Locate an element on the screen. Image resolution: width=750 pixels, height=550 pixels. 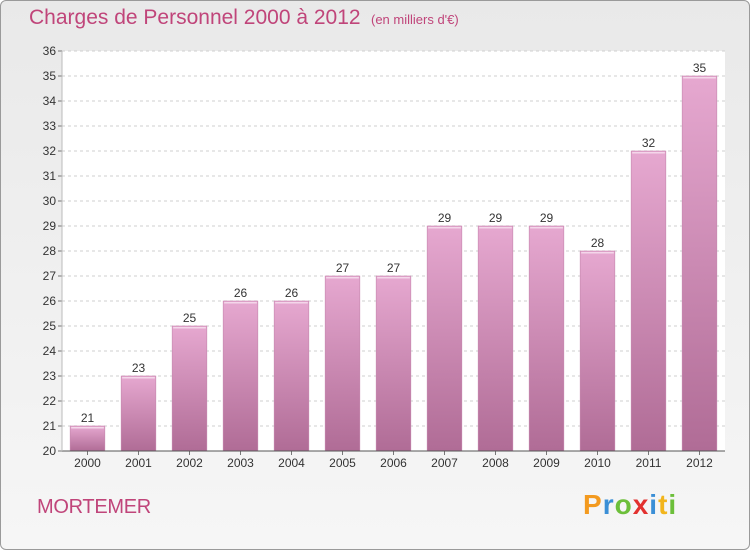
data-label: 32 is located at coordinates (649, 143).